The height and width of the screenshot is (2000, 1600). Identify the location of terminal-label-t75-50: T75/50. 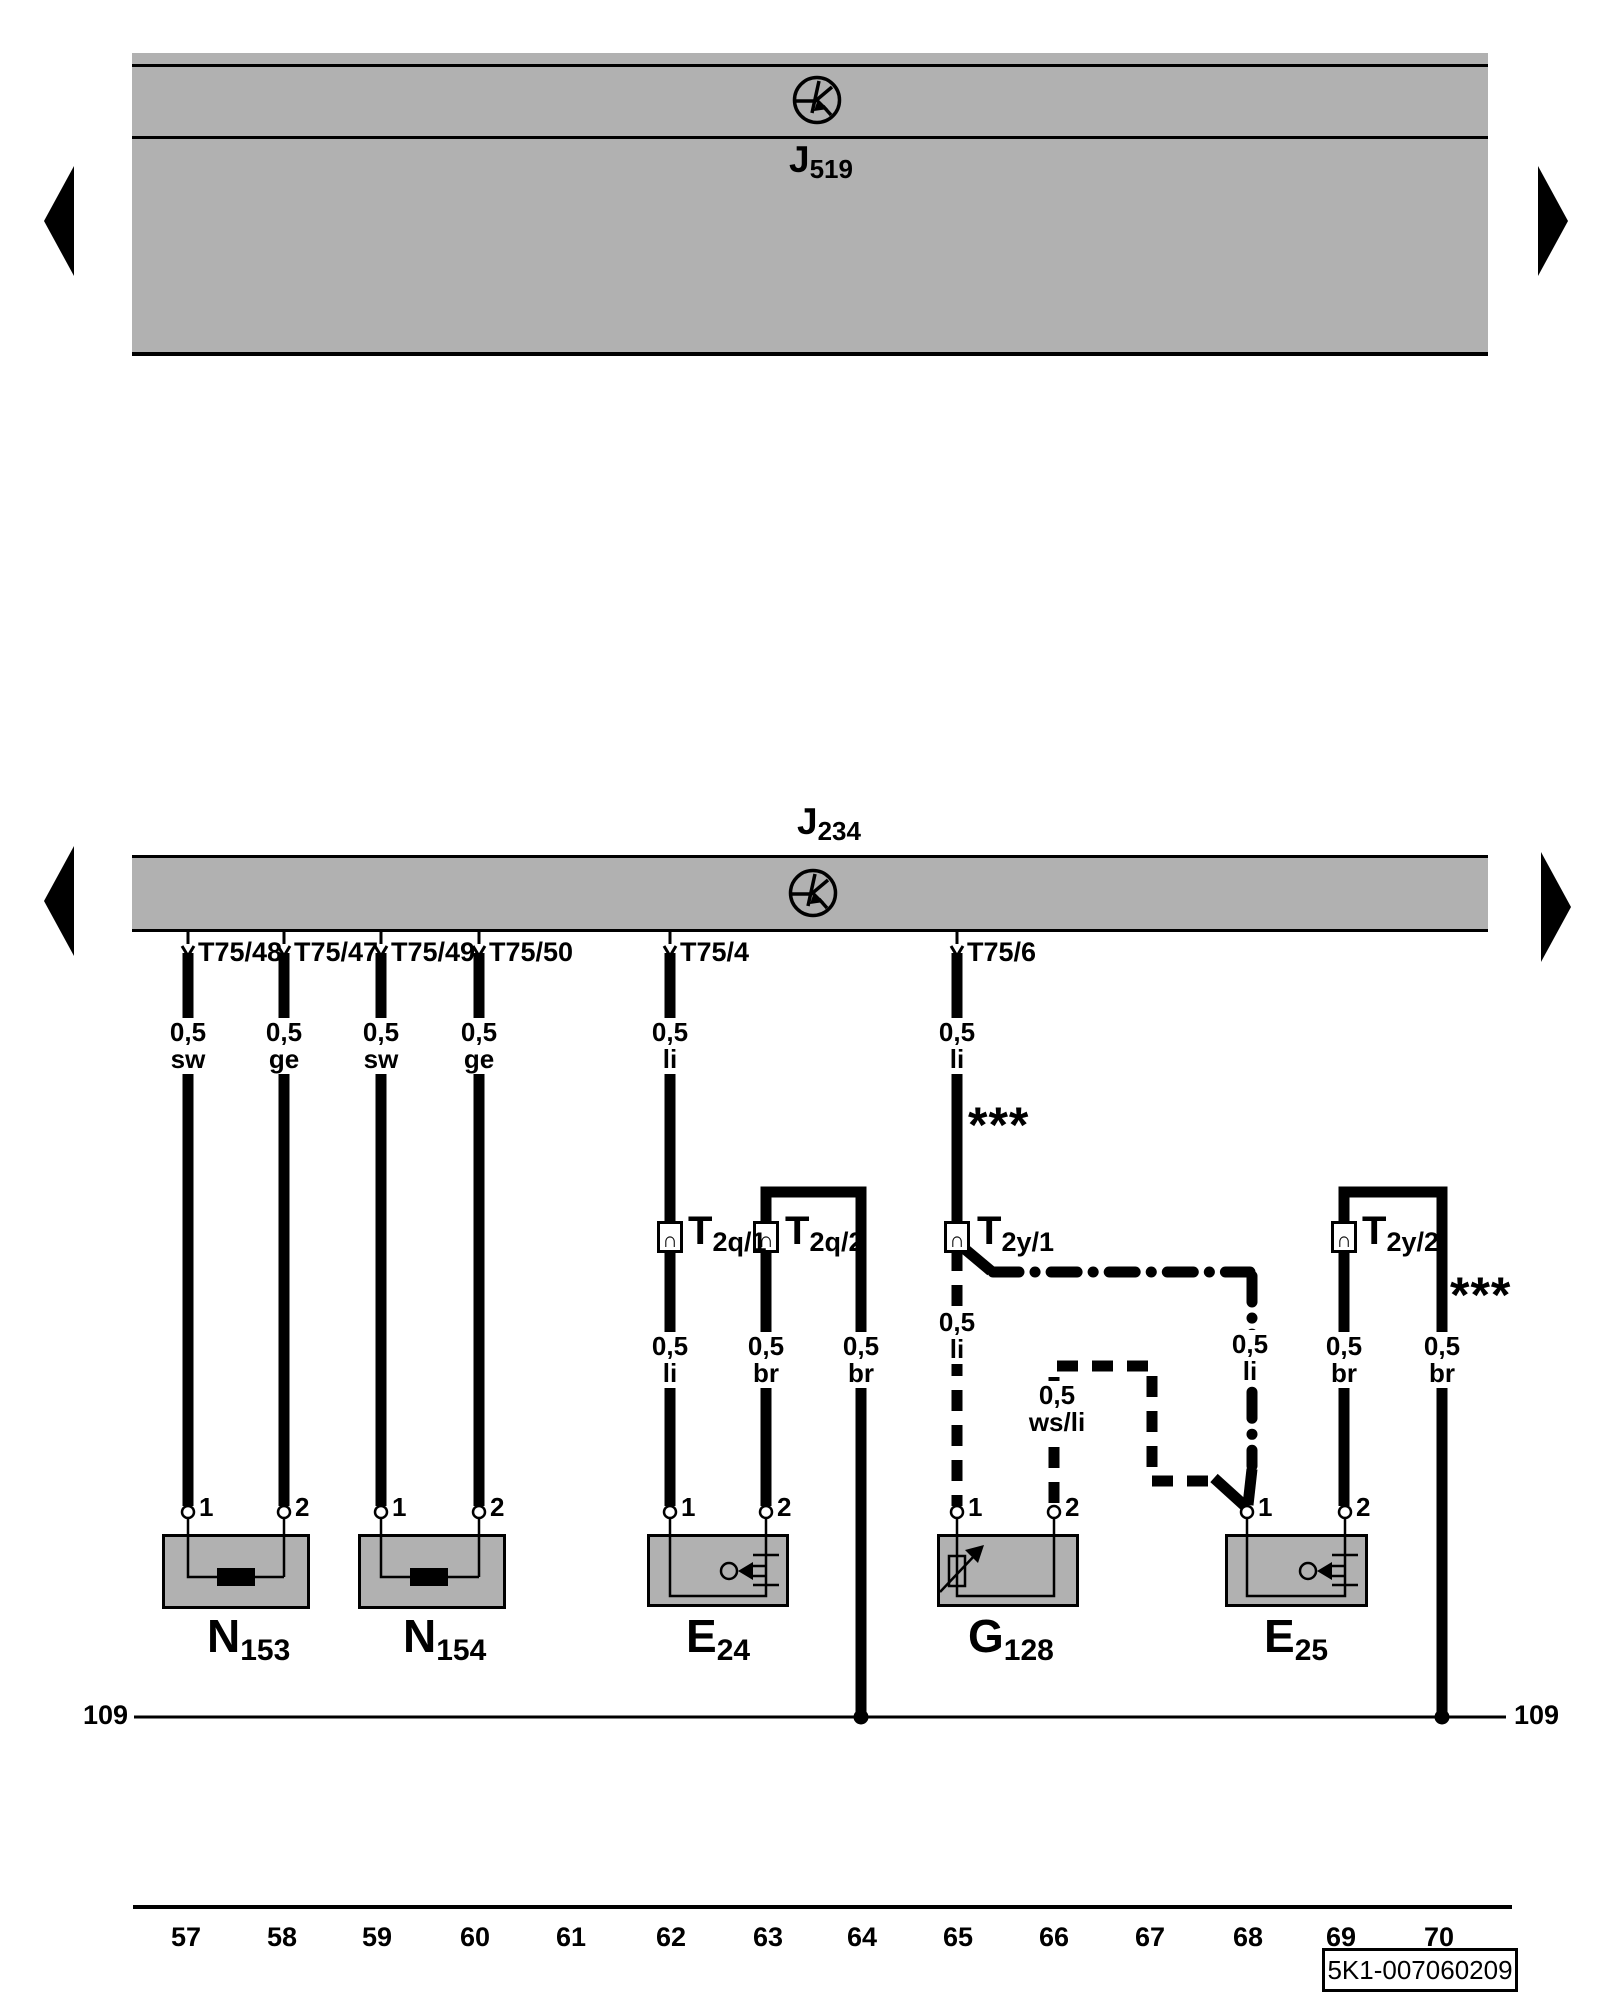
(531, 952).